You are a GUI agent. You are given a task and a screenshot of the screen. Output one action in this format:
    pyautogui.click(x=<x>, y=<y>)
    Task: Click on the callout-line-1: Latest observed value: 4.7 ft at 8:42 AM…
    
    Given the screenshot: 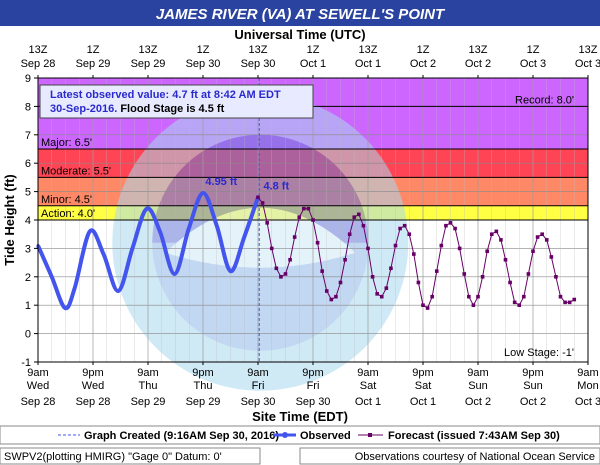 What is the action you would take?
    pyautogui.click(x=165, y=95)
    